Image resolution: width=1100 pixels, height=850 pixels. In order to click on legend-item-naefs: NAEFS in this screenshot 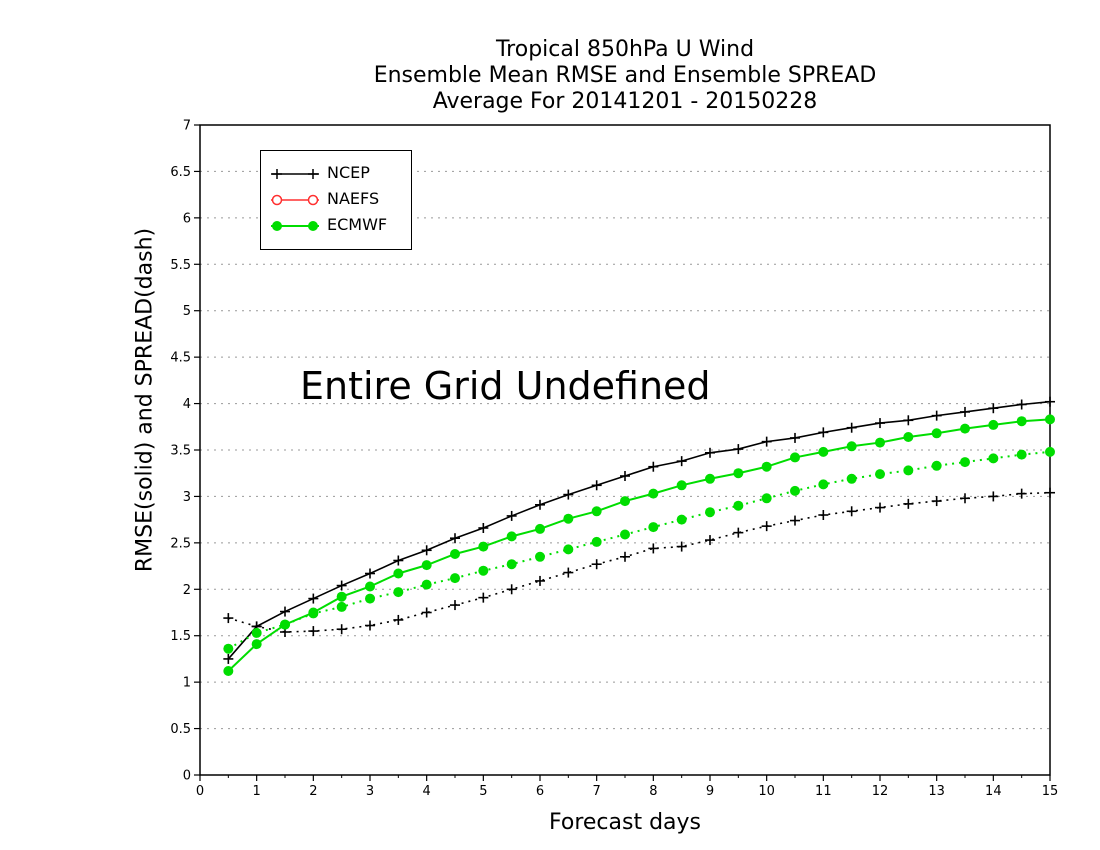, I will do `click(336, 200)`.